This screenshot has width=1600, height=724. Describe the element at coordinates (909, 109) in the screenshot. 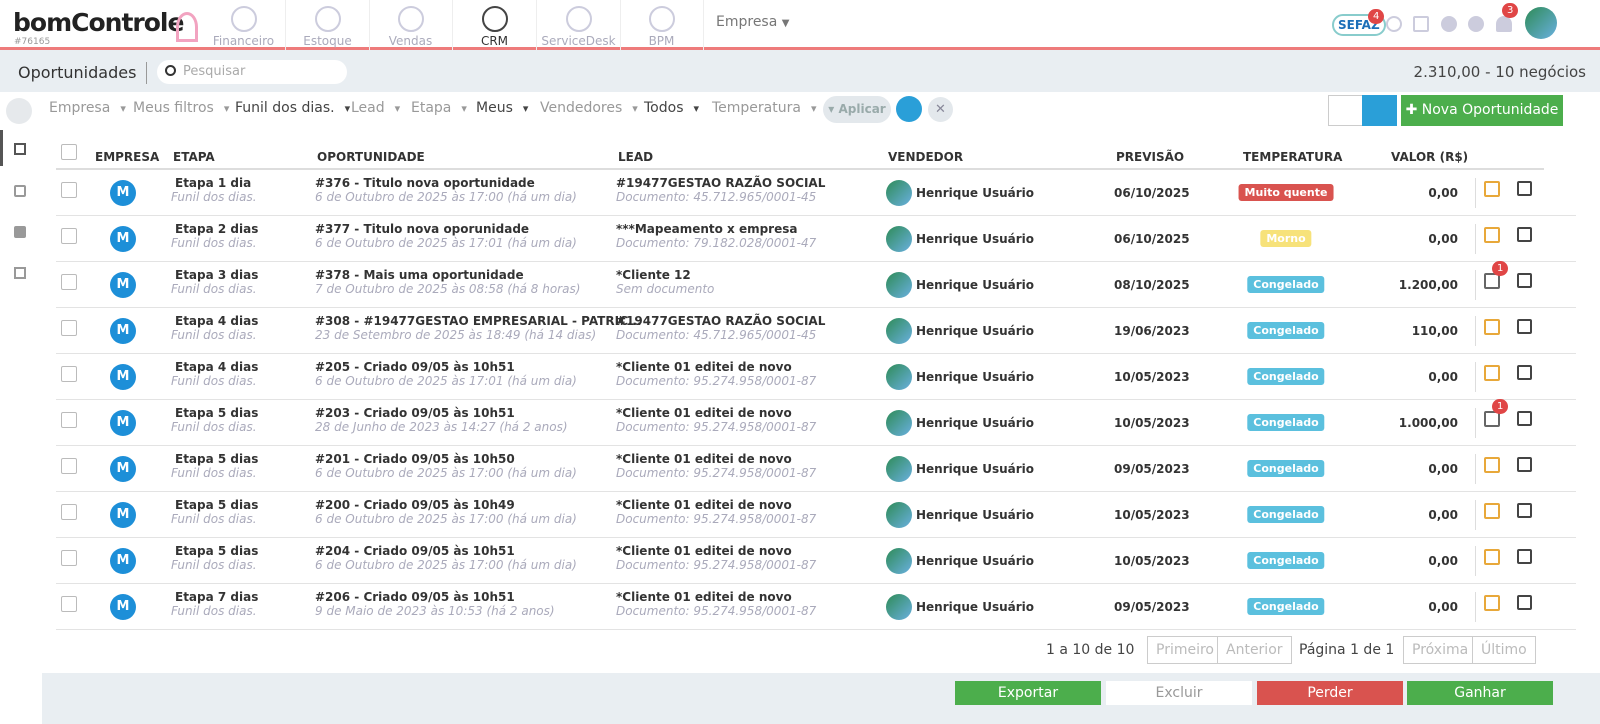

I see `refresh-button` at that location.